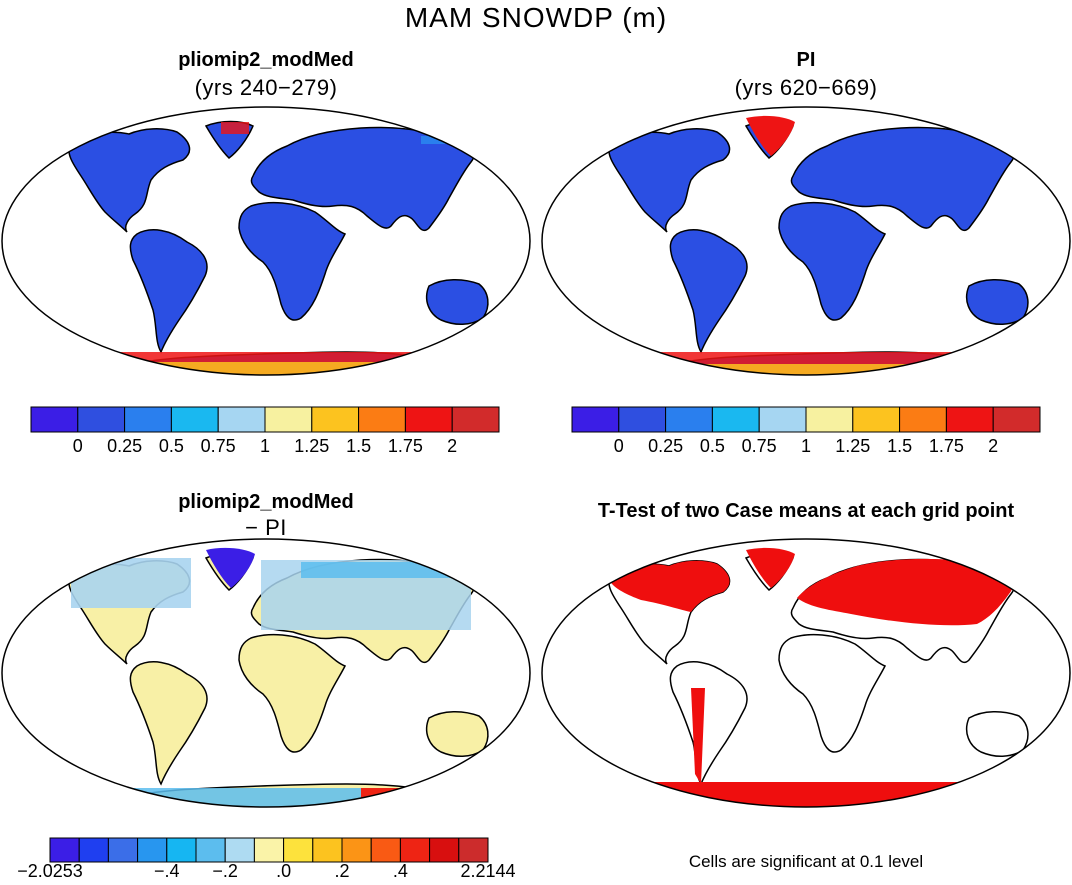 The height and width of the screenshot is (885, 1072). What do you see at coordinates (131, 583) in the screenshot?
I see `north-america-decrease` at bounding box center [131, 583].